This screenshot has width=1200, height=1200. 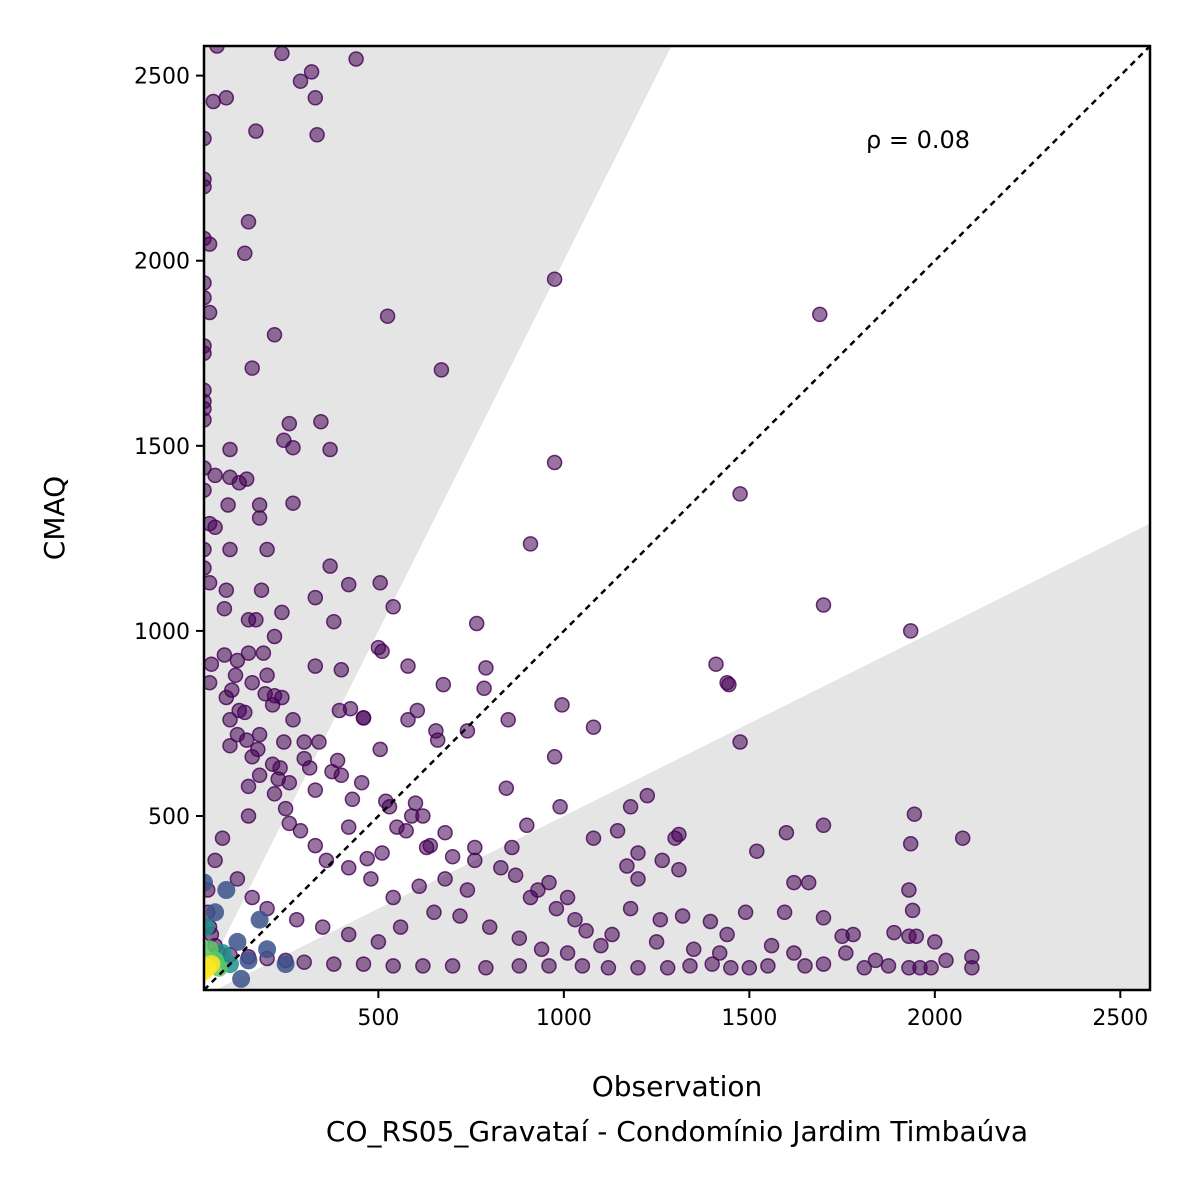 What do you see at coordinates (677, 1086) in the screenshot?
I see `x-axis-label: Observation` at bounding box center [677, 1086].